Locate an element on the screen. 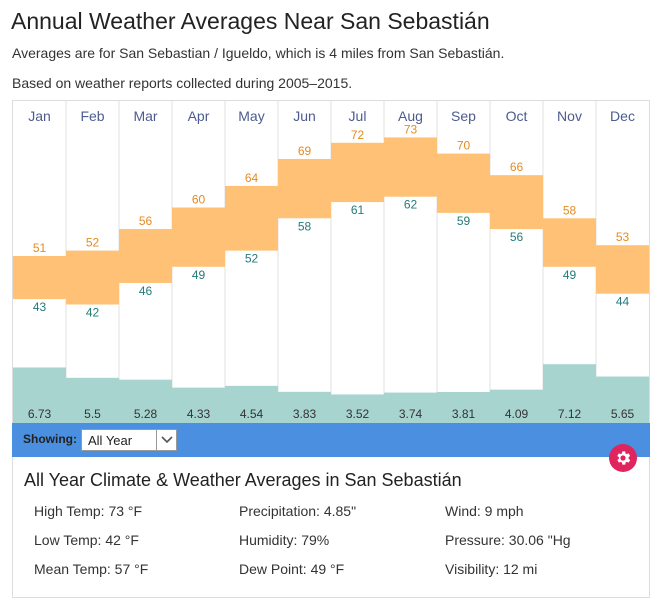 The width and height of the screenshot is (661, 606). stat-dew-point: Dew Point: 49 °F is located at coordinates (292, 569).